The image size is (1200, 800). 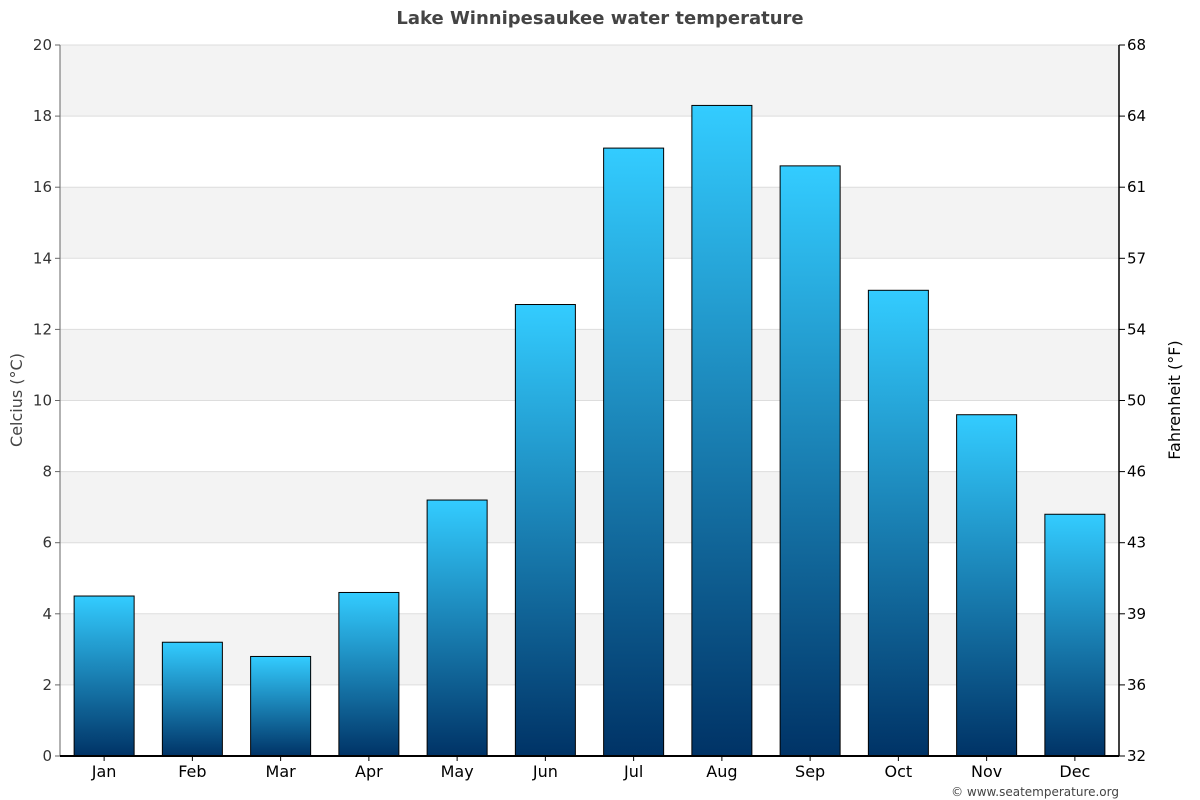 What do you see at coordinates (1035, 792) in the screenshot?
I see `credit-text: © www.seatemperature.org` at bounding box center [1035, 792].